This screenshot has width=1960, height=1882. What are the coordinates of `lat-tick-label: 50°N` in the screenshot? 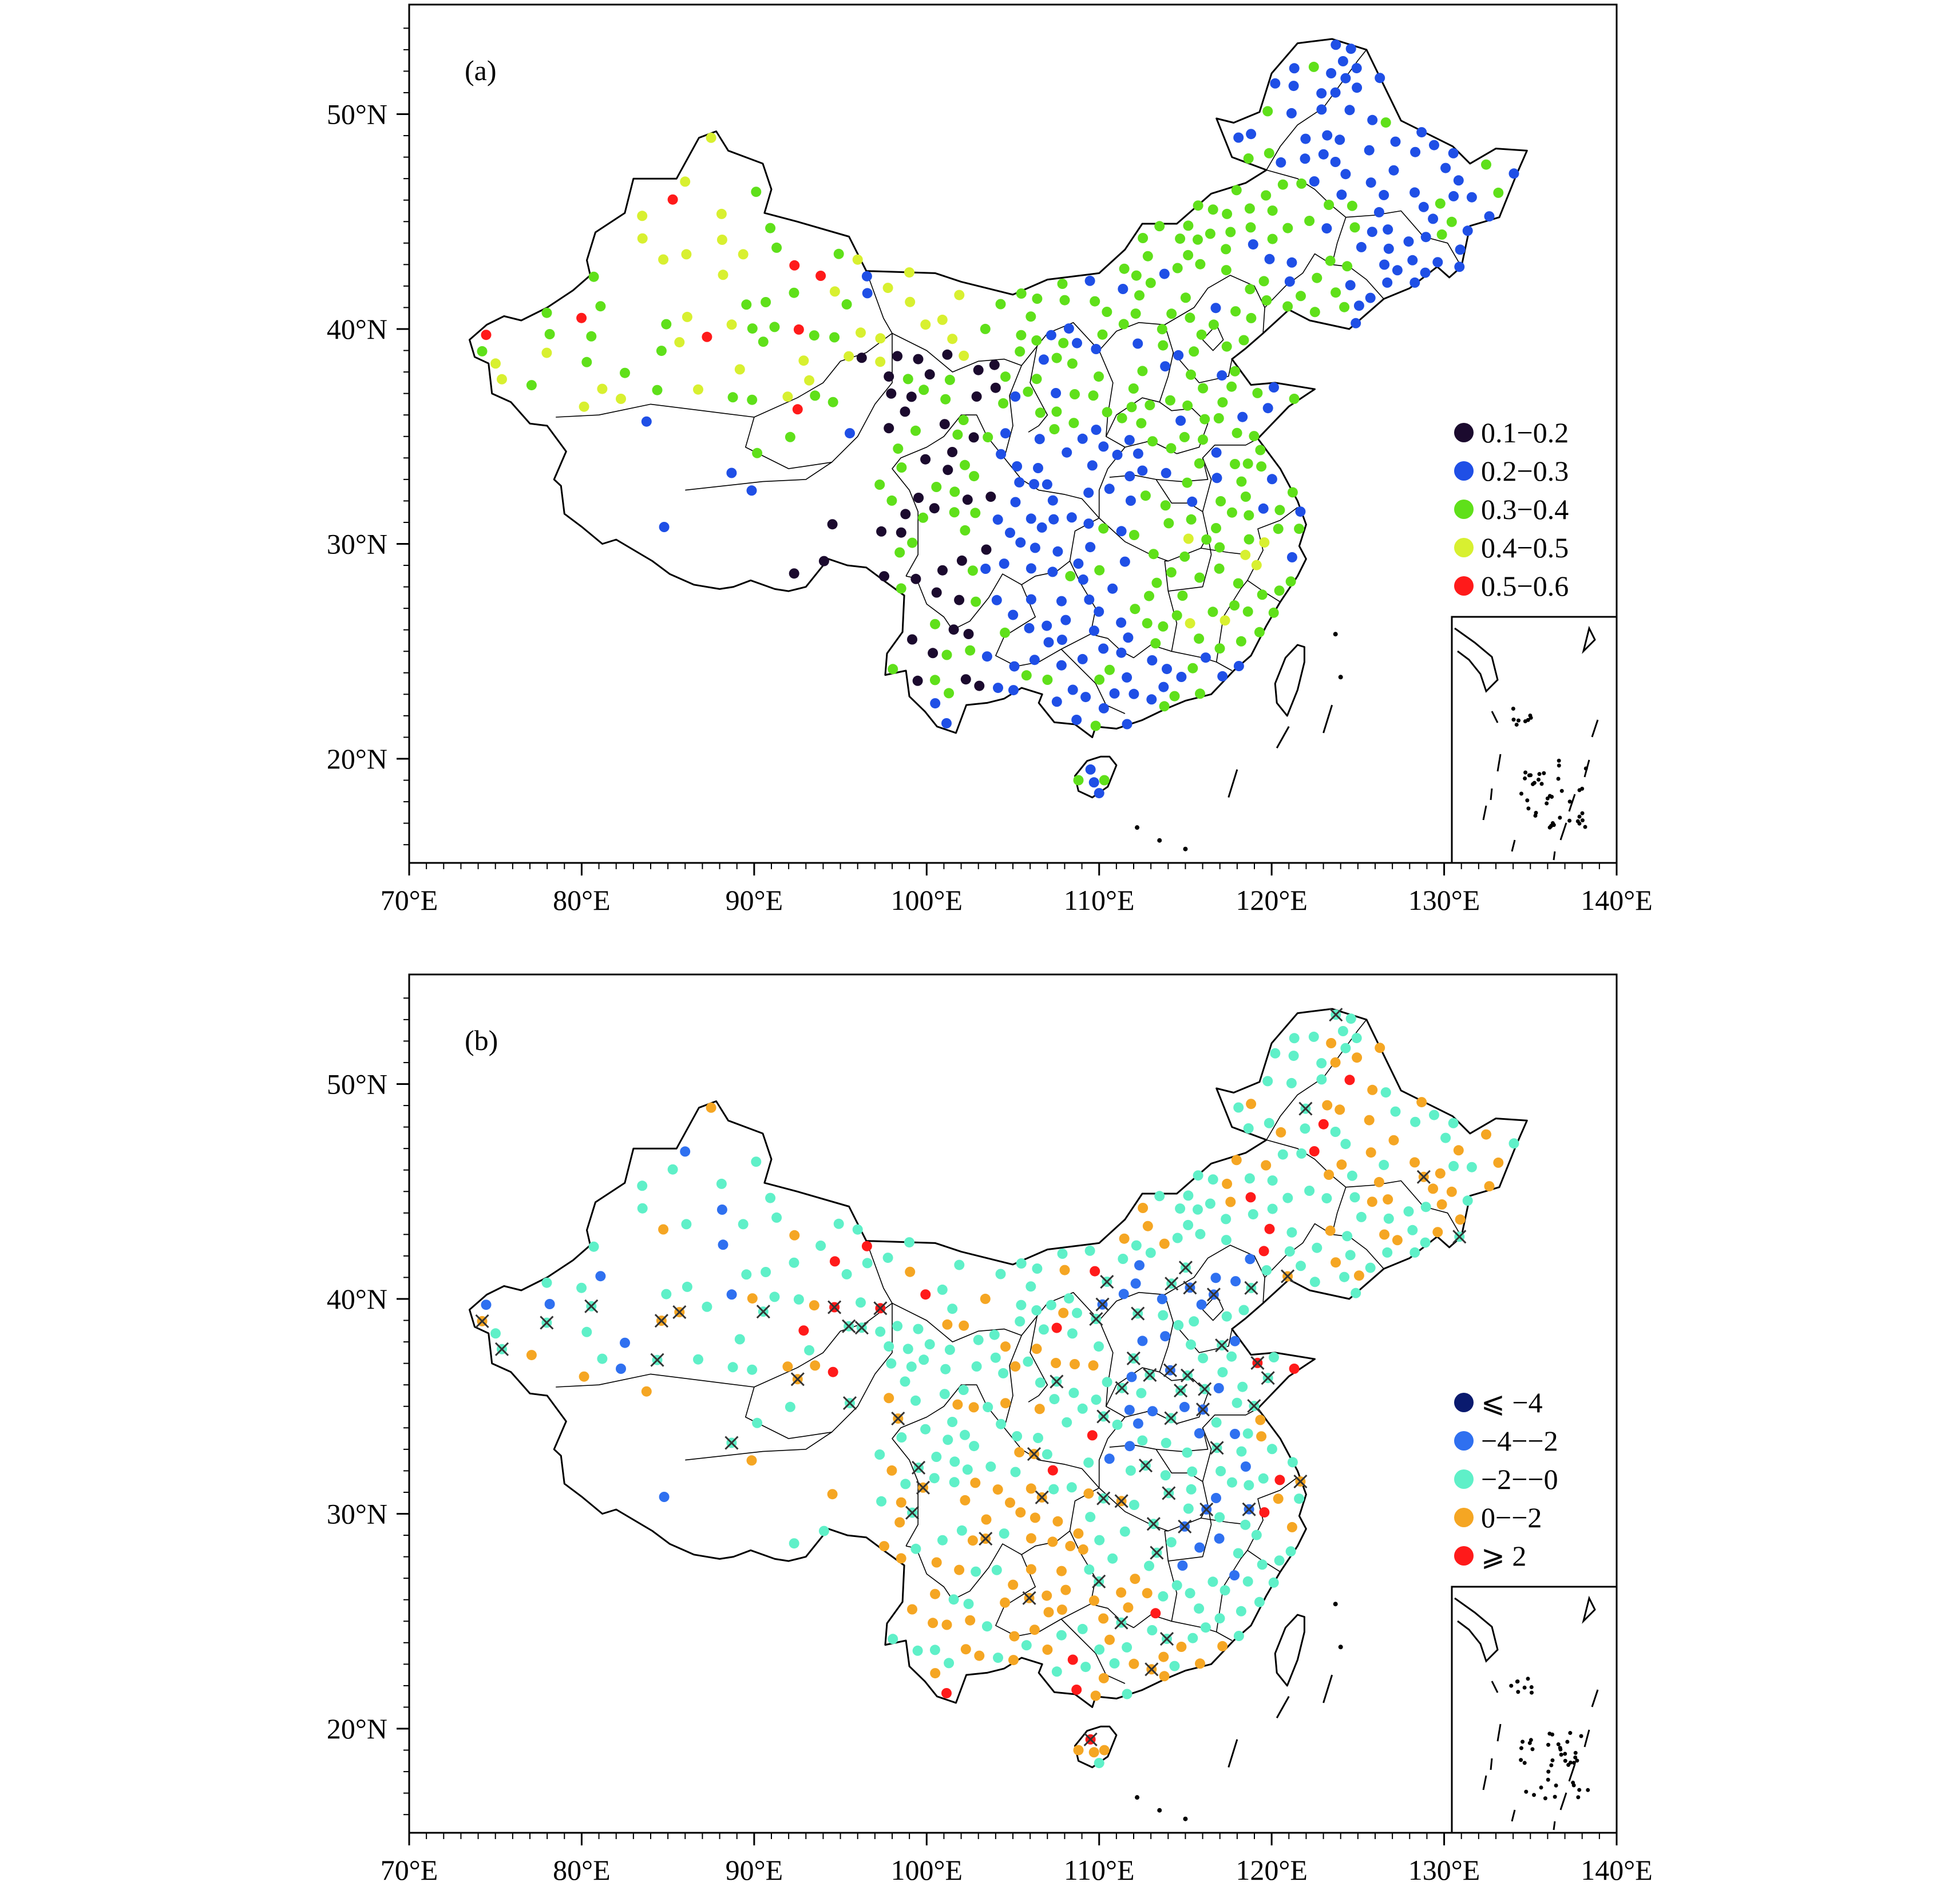 It's located at (357, 1084).